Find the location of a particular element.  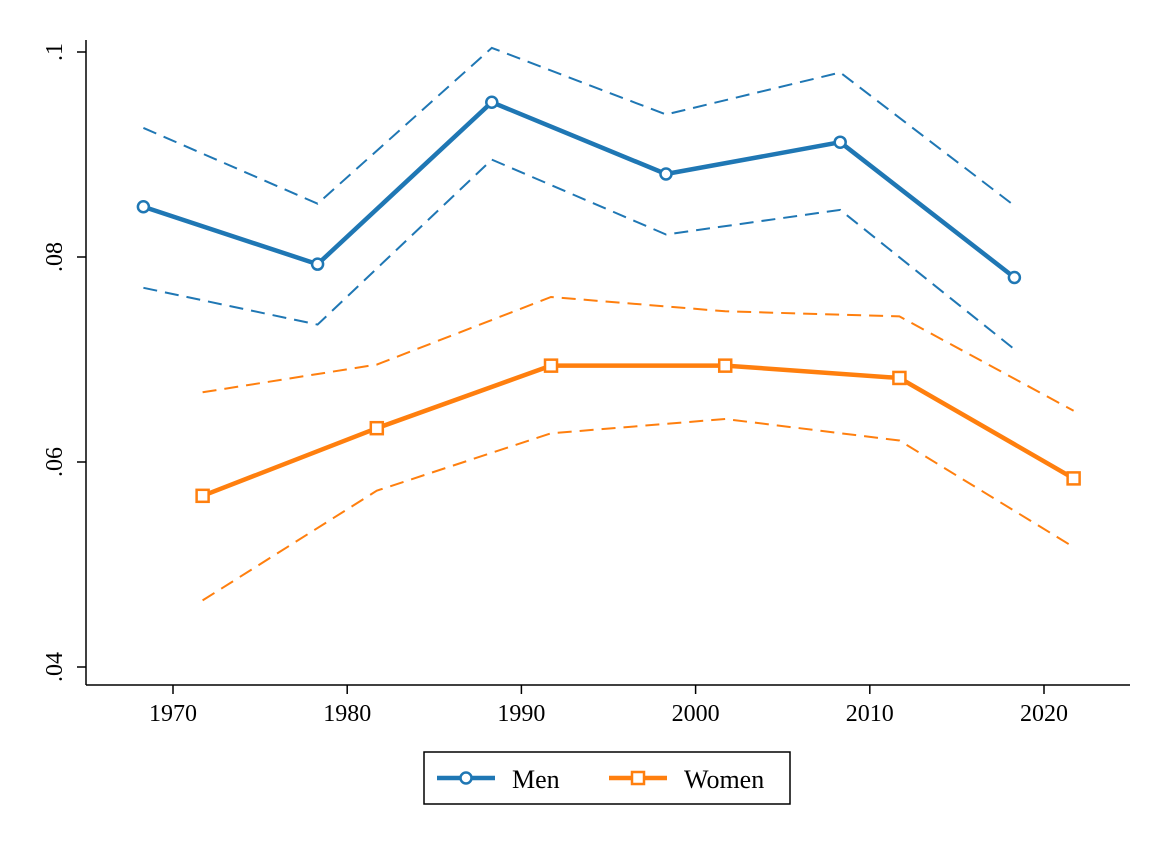

x-tick-label: 2020 is located at coordinates (1044, 714).